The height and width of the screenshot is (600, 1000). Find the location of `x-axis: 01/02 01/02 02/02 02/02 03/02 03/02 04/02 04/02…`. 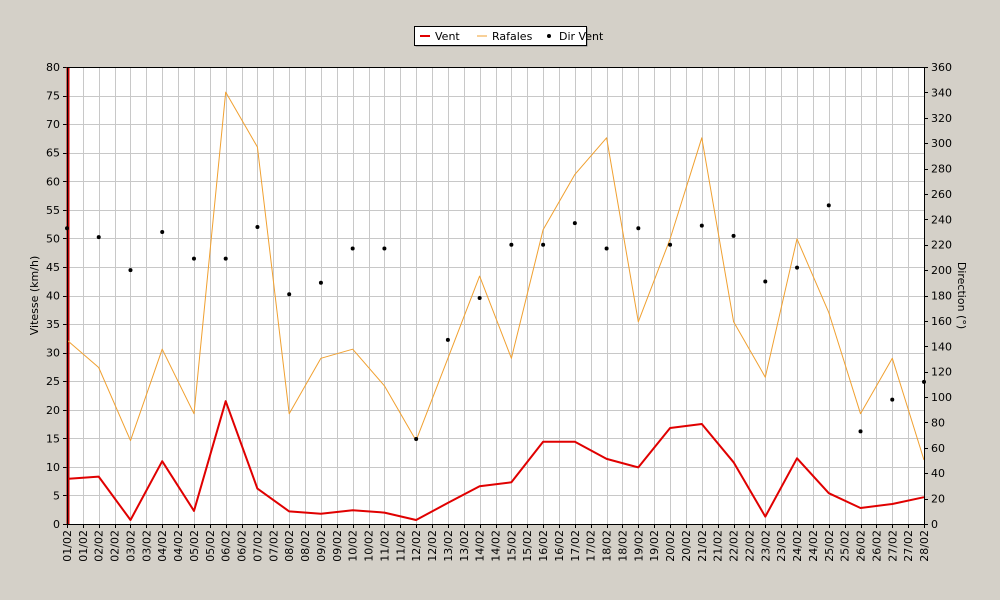

x-axis: 01/02 01/02 02/02 02/02 03/02 03/02 04/02 04/02… is located at coordinates (496, 543).